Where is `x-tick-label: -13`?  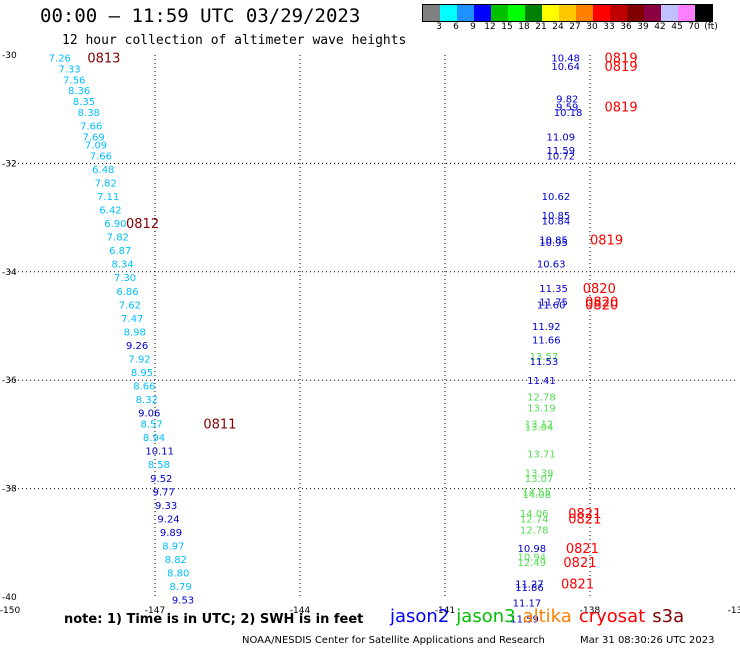 x-tick-label: -13 is located at coordinates (734, 611).